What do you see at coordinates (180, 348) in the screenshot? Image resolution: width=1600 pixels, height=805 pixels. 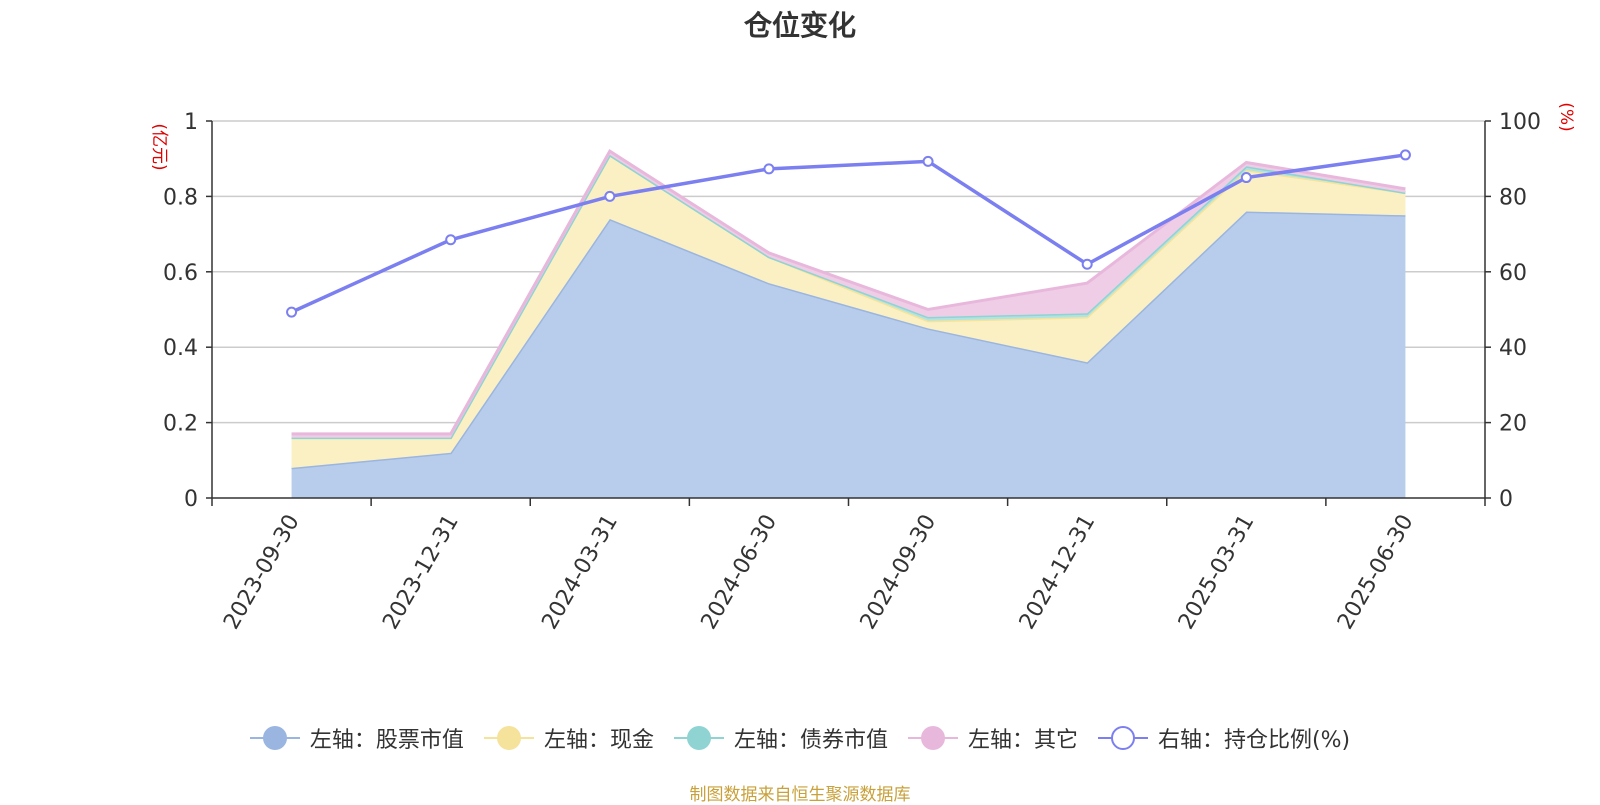 I see `left-axis-tick-label: 0.4` at bounding box center [180, 348].